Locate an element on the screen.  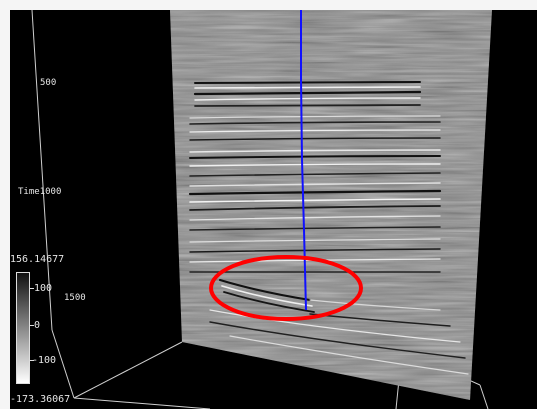
colorbar-label-100: 100 is located at coordinates (43, 288).